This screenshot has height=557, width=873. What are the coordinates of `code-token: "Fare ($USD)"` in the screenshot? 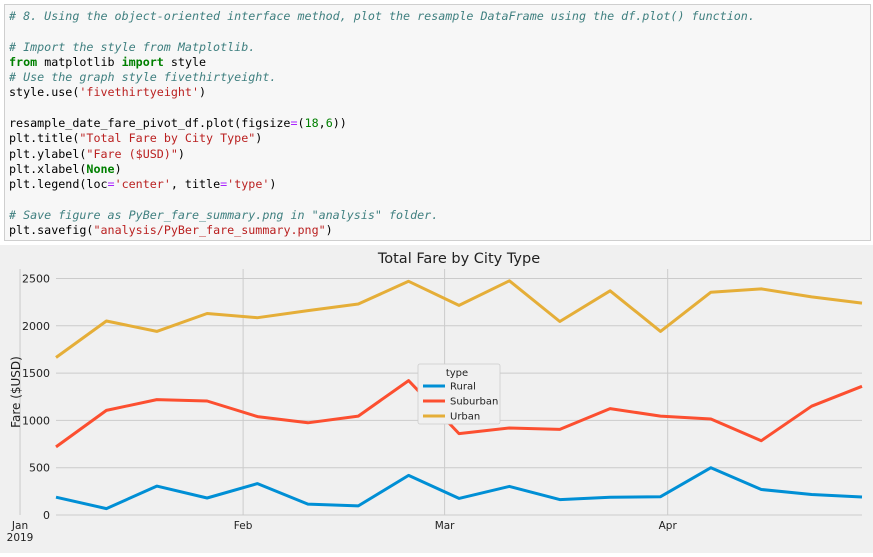 It's located at (132, 153).